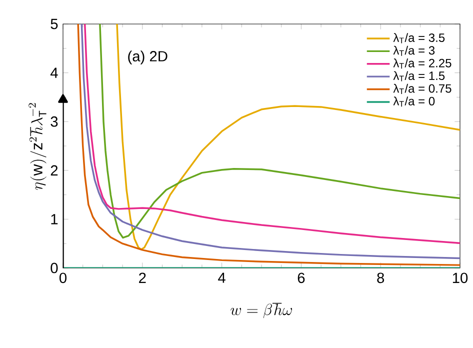  What do you see at coordinates (148, 57) in the screenshot?
I see `annotation: (a) 2D` at bounding box center [148, 57].